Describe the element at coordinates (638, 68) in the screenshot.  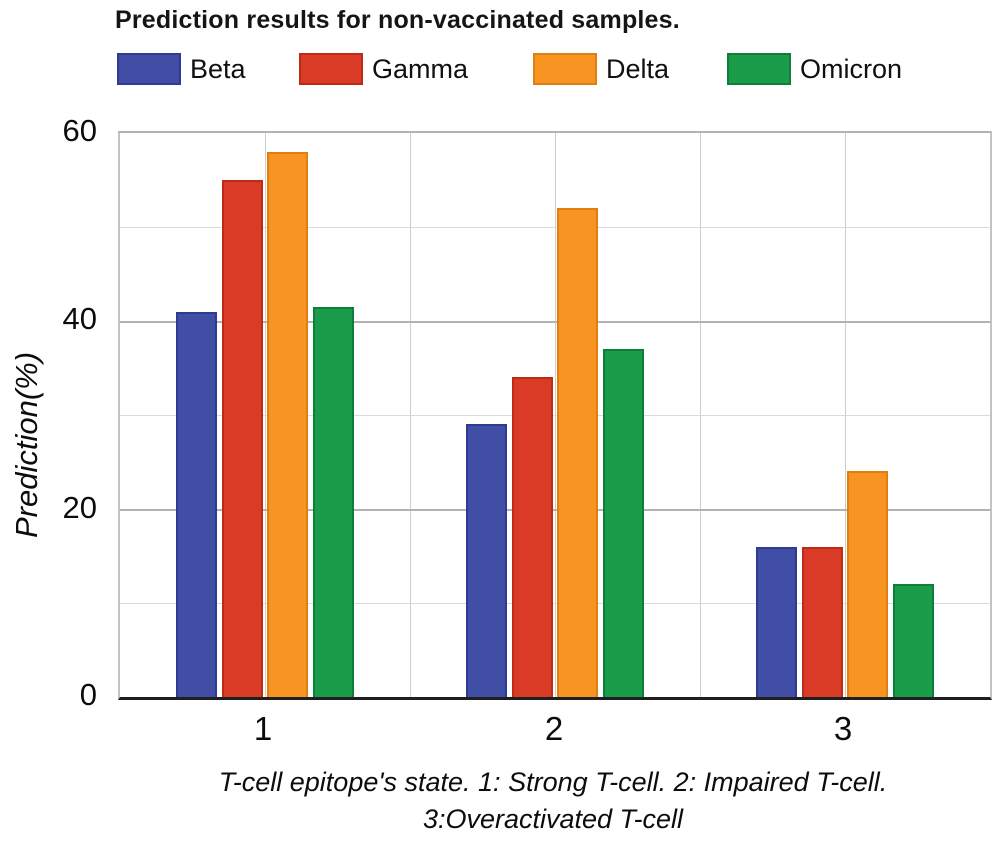
I see `legend-label: Delta` at that location.